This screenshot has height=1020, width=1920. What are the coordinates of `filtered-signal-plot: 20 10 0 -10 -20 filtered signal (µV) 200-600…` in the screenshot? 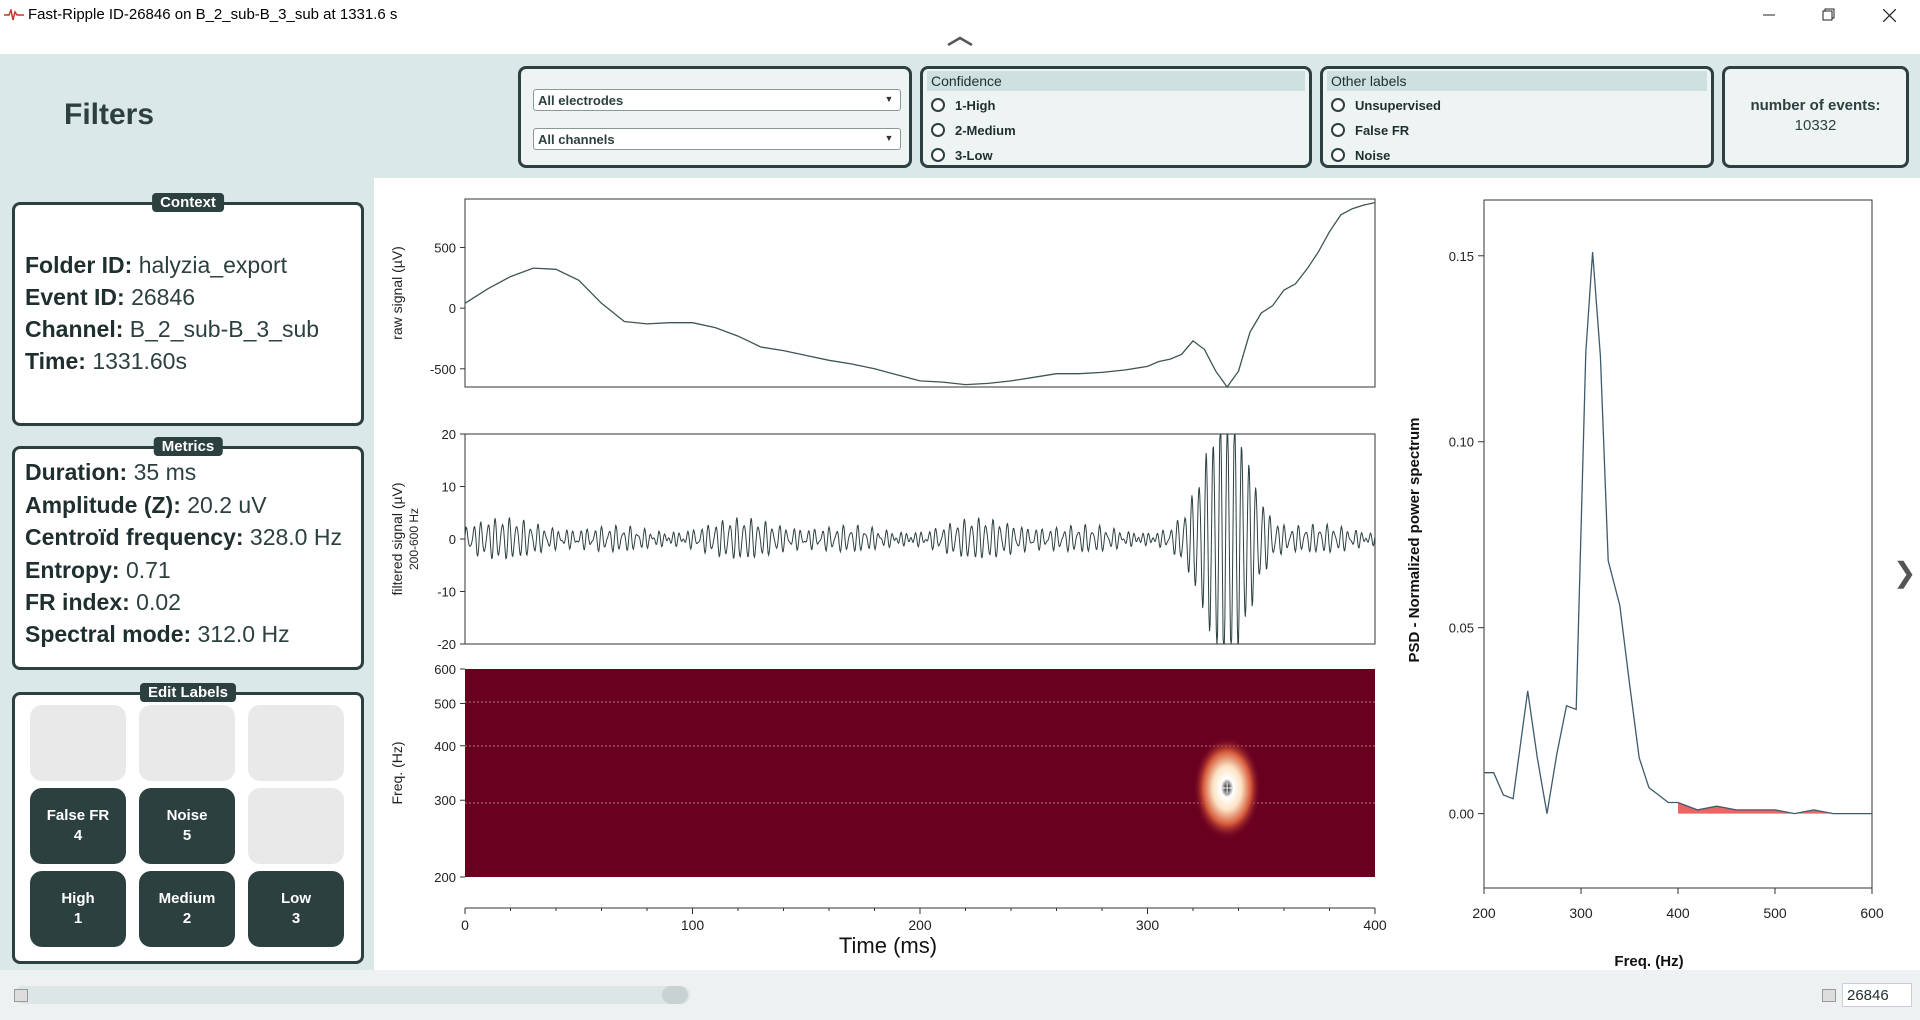 It's located at (882, 539).